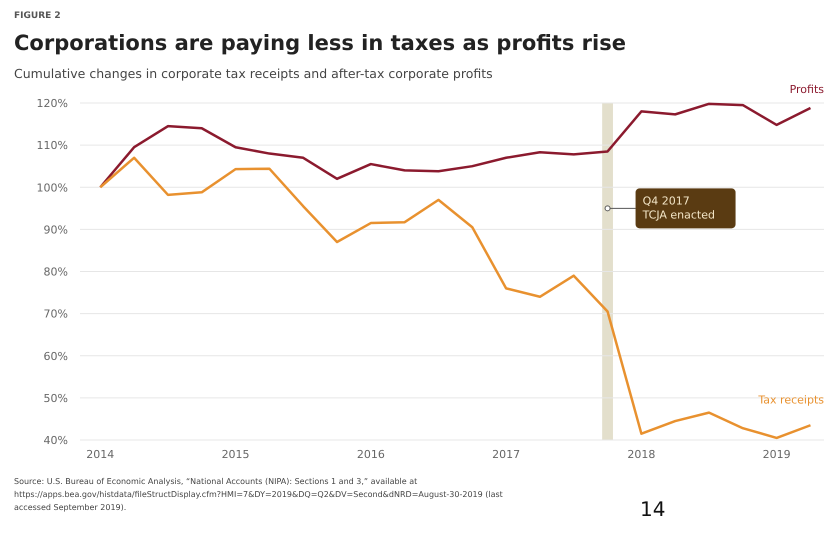 Image resolution: width=836 pixels, height=534 pixels. I want to click on source-note: Source: U.S. Bureau of Economic Analysis, “National Accounts (NIPA): Sections 1 and 3,” available at https://apps.bea.gov/histdata/fileStructDisplay.cfm?HMI=7&DY=2019&DQ=Q2&DV=Second&dNRD=August-30-2019 (last accessed September 2019)., so click(258, 494).